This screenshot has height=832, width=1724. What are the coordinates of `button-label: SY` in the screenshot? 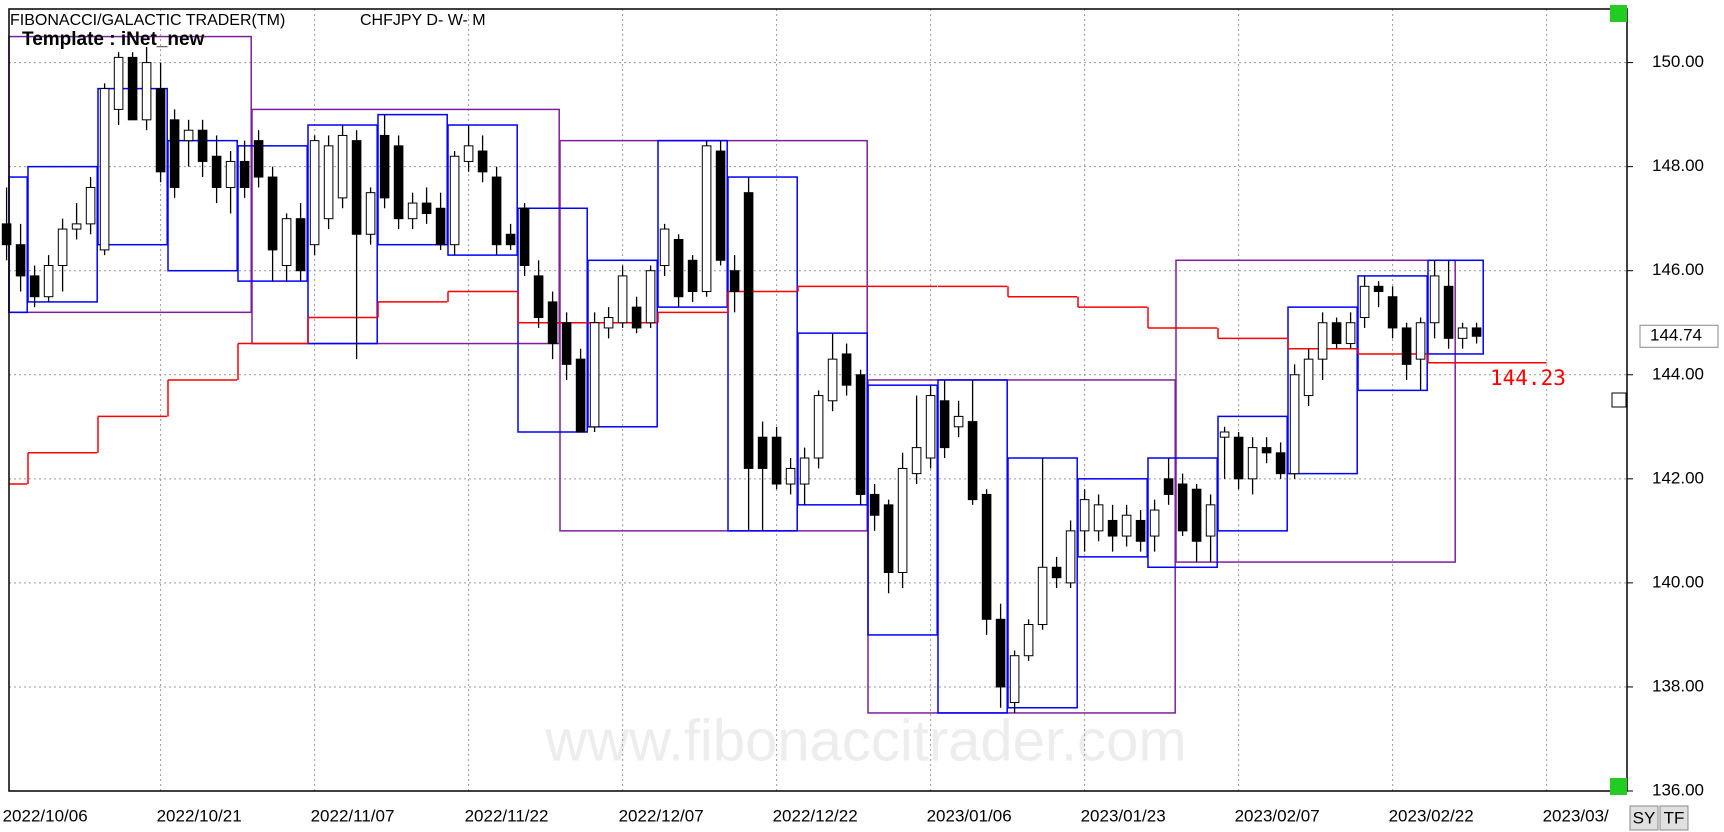 It's located at (1644, 817).